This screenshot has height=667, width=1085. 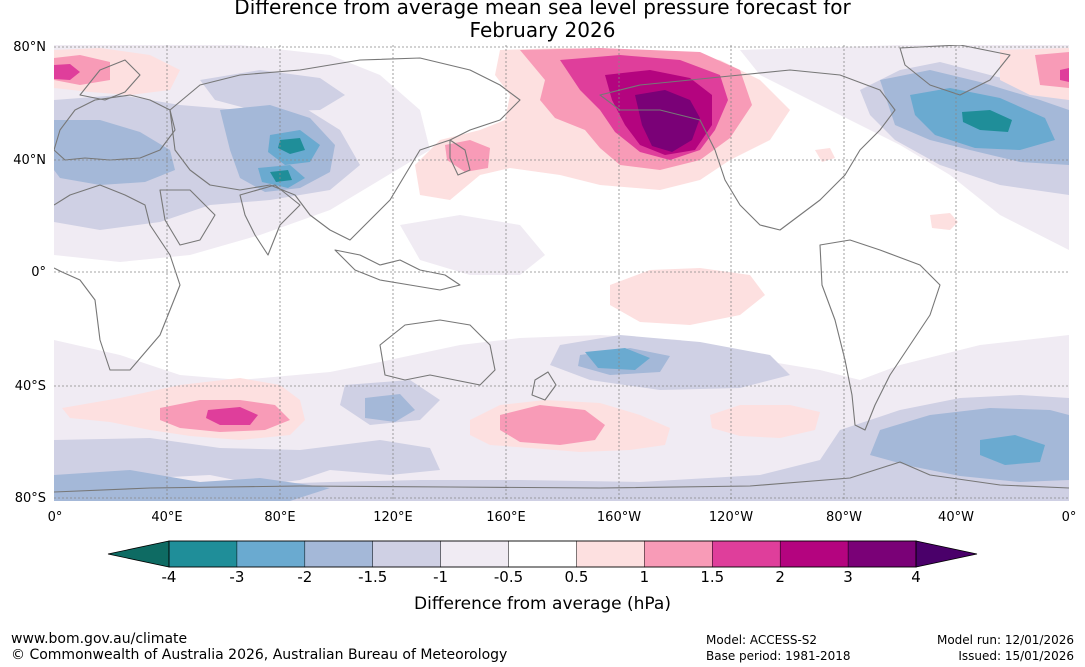 I want to click on colorbar-under-arrow, so click(x=138, y=554).